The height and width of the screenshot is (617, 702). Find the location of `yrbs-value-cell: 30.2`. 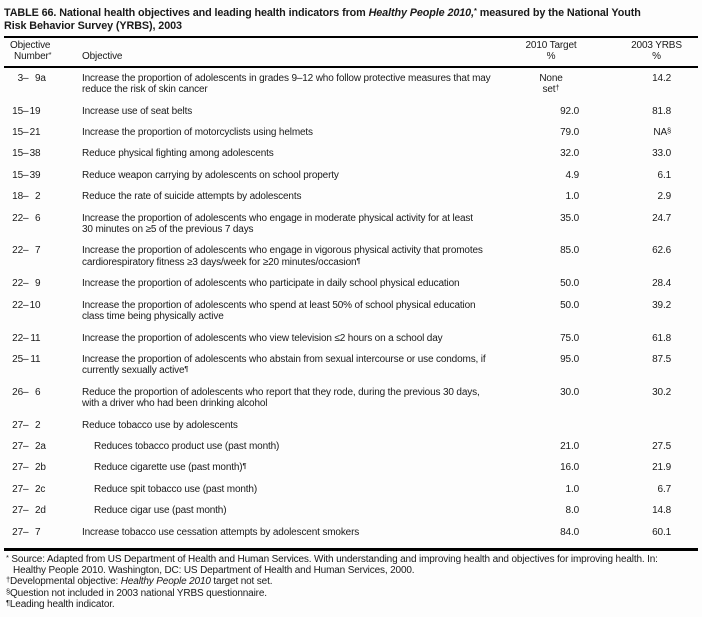

yrbs-value-cell: 30.2 is located at coordinates (661, 392).